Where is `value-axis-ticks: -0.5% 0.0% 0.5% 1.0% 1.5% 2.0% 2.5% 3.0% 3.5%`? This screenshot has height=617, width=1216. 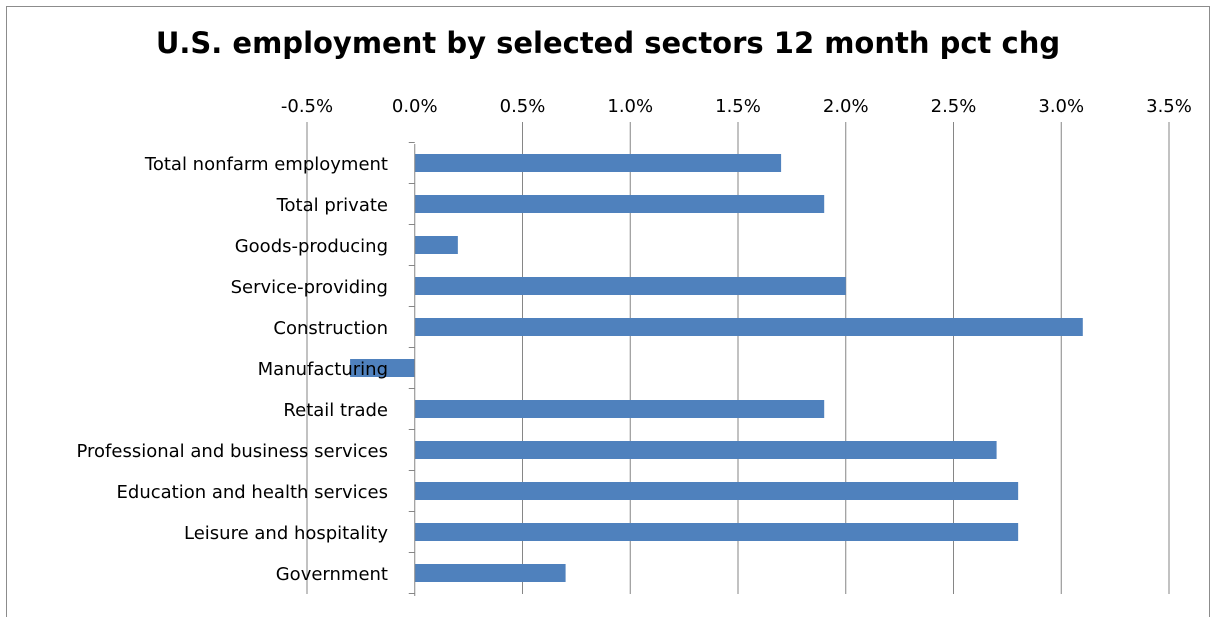 value-axis-ticks: -0.5% 0.0% 0.5% 1.0% 1.5% 2.0% 2.5% 3.0% 3.5% is located at coordinates (736, 106).